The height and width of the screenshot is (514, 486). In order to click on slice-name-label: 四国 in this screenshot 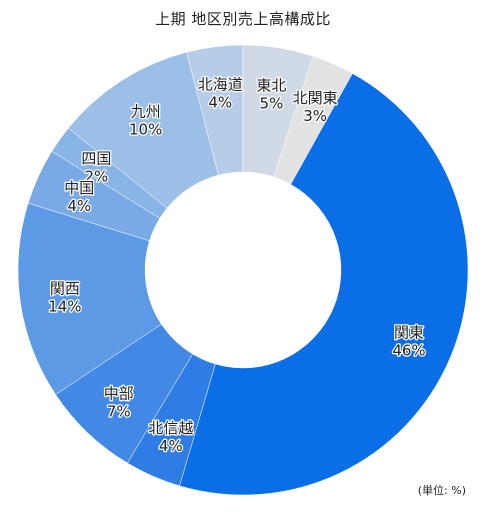, I will do `click(96, 159)`.